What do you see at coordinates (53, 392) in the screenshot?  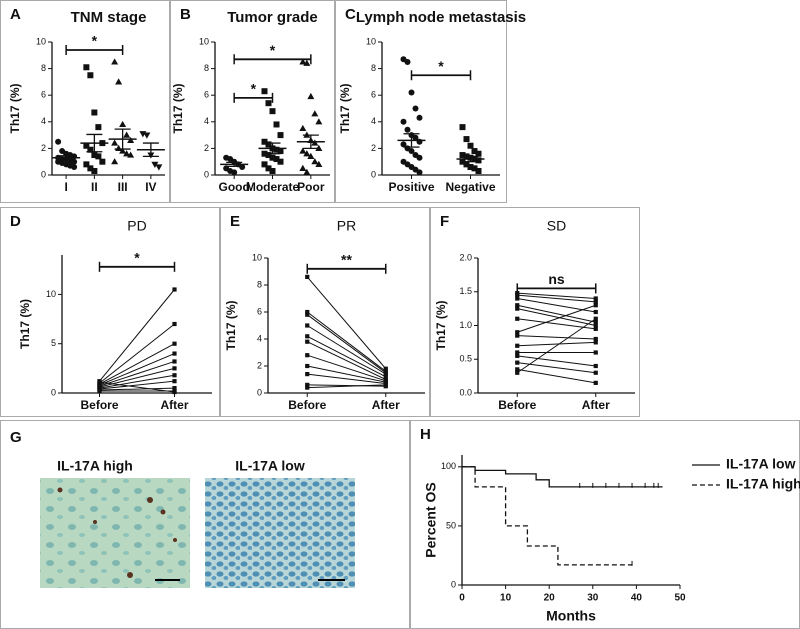 I see `y-tick-label: 0` at bounding box center [53, 392].